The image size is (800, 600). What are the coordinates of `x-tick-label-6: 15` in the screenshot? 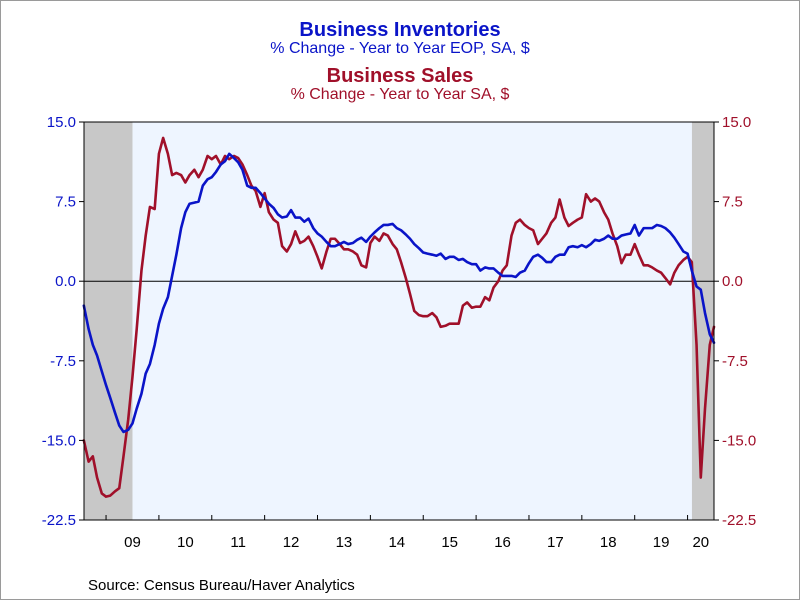 It's located at (449, 542).